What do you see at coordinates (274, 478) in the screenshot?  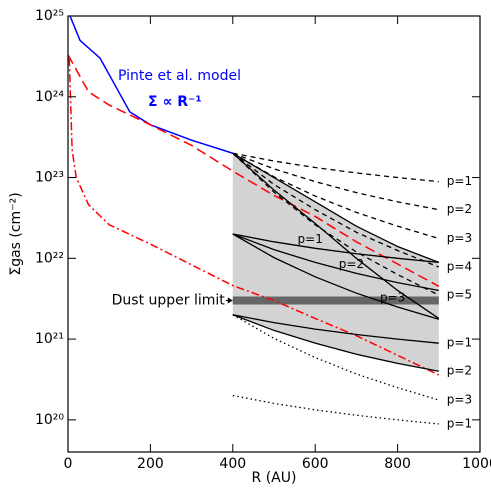 I see `x-axis-label: R (AU)` at bounding box center [274, 478].